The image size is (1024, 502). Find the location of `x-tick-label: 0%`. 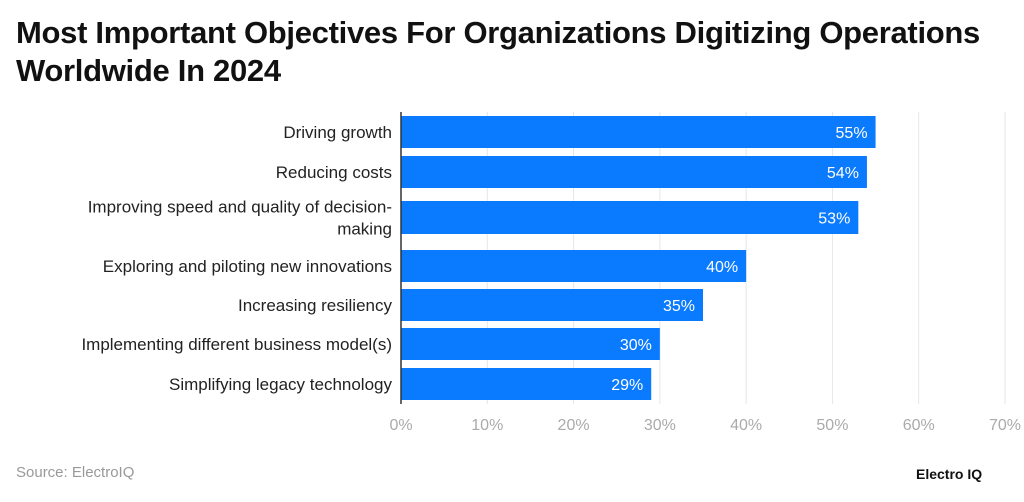

x-tick-label: 0% is located at coordinates (400, 425).